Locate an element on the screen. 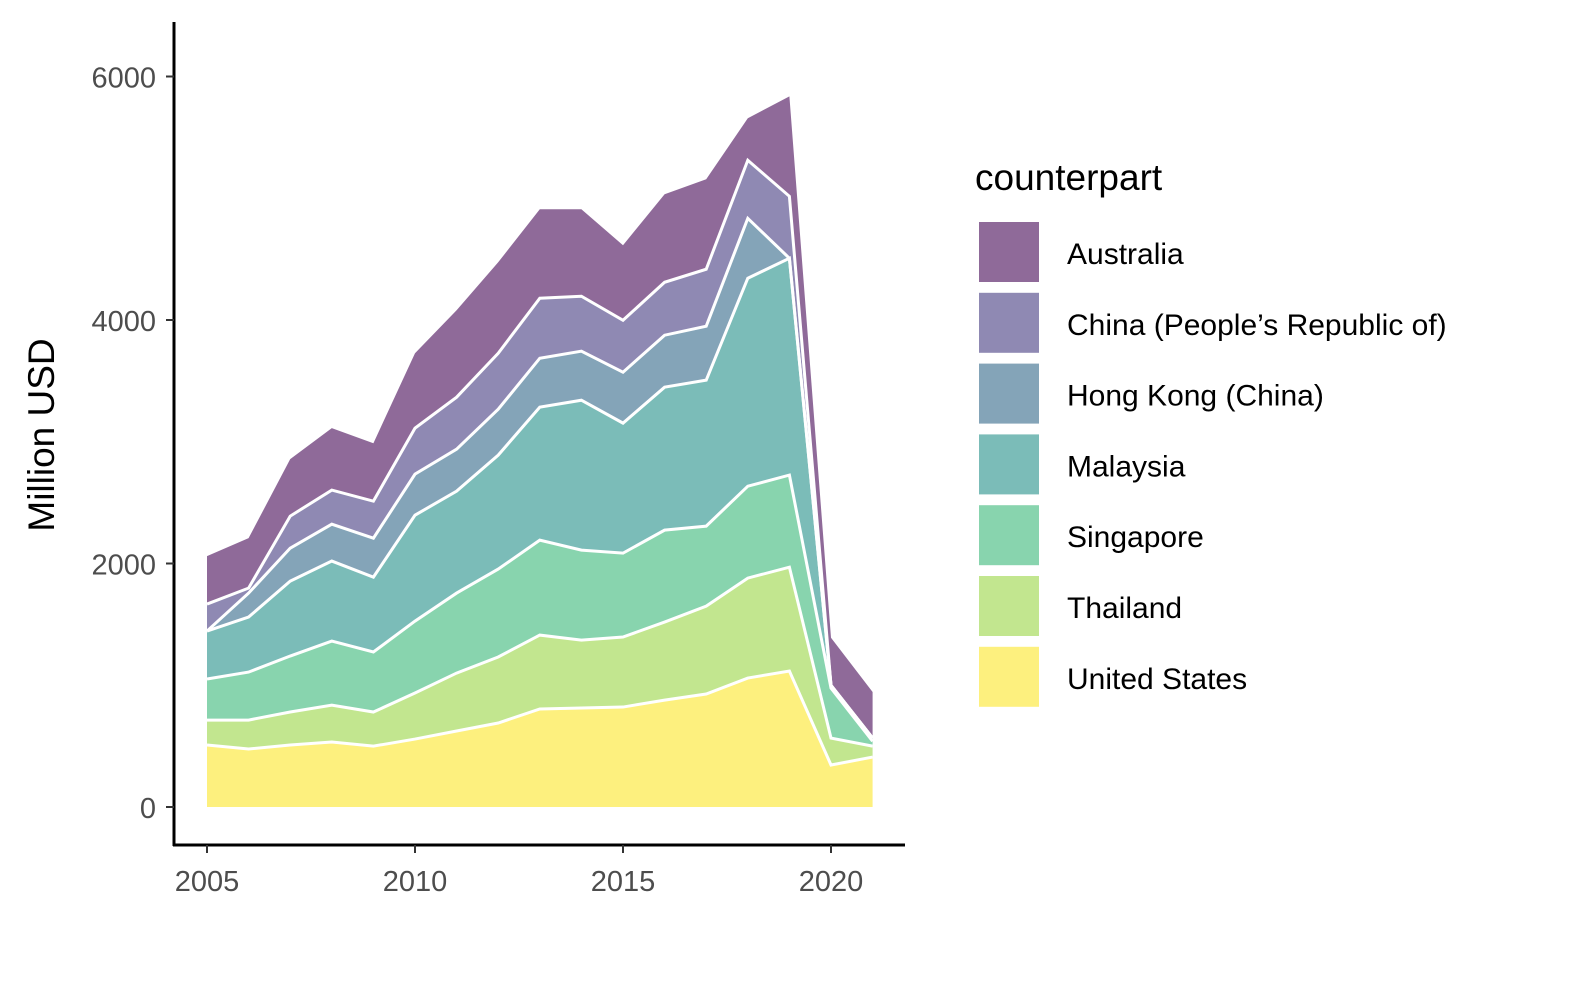 The height and width of the screenshot is (994, 1595). legend-label: Singapore is located at coordinates (1135, 537).